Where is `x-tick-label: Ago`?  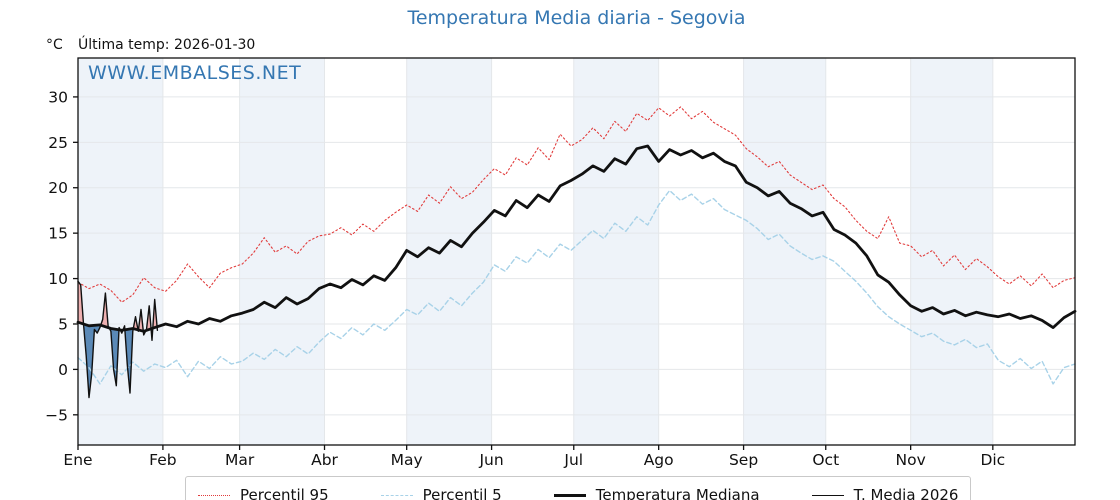
x-tick-label: Ago is located at coordinates (659, 460).